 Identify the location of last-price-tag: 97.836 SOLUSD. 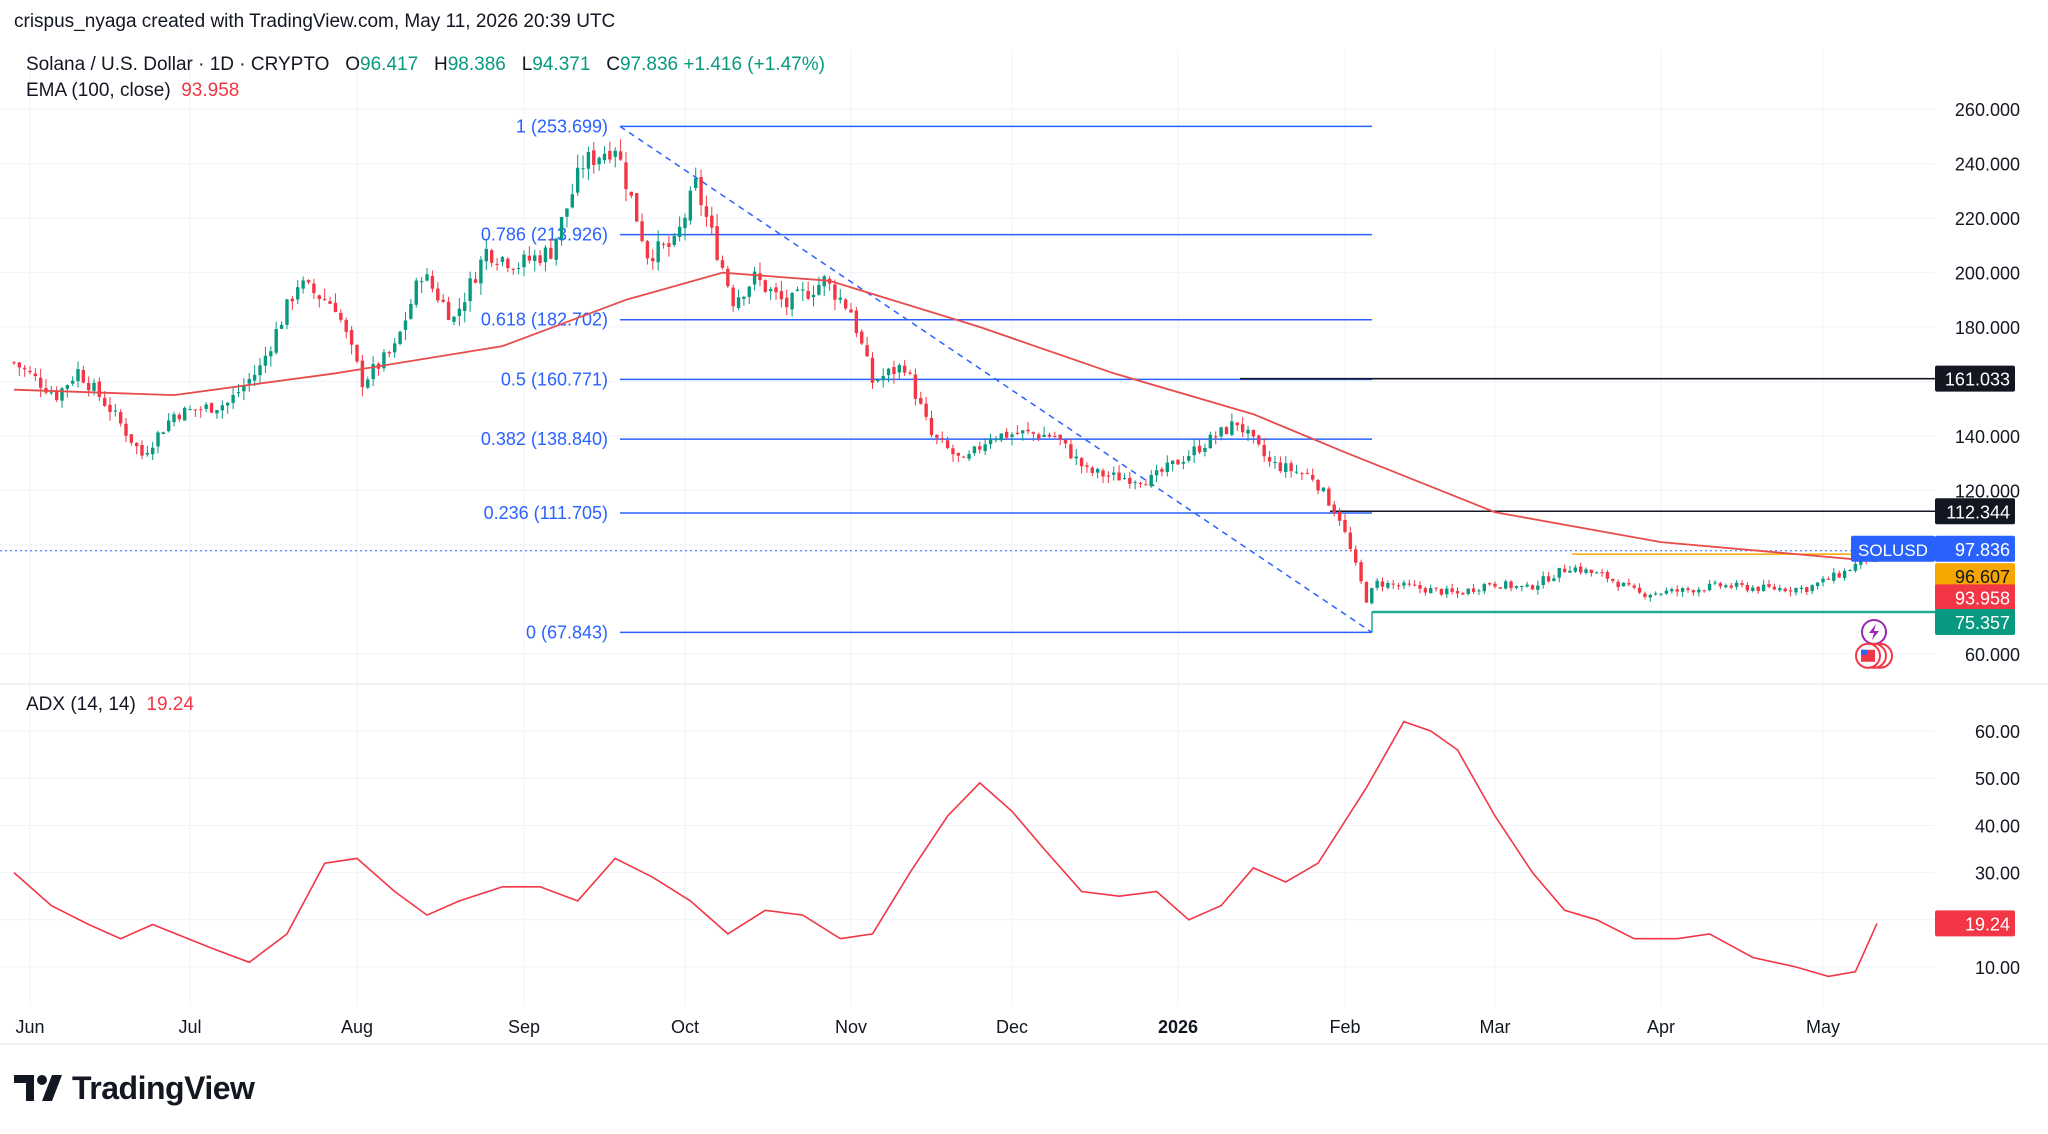
(1933, 548).